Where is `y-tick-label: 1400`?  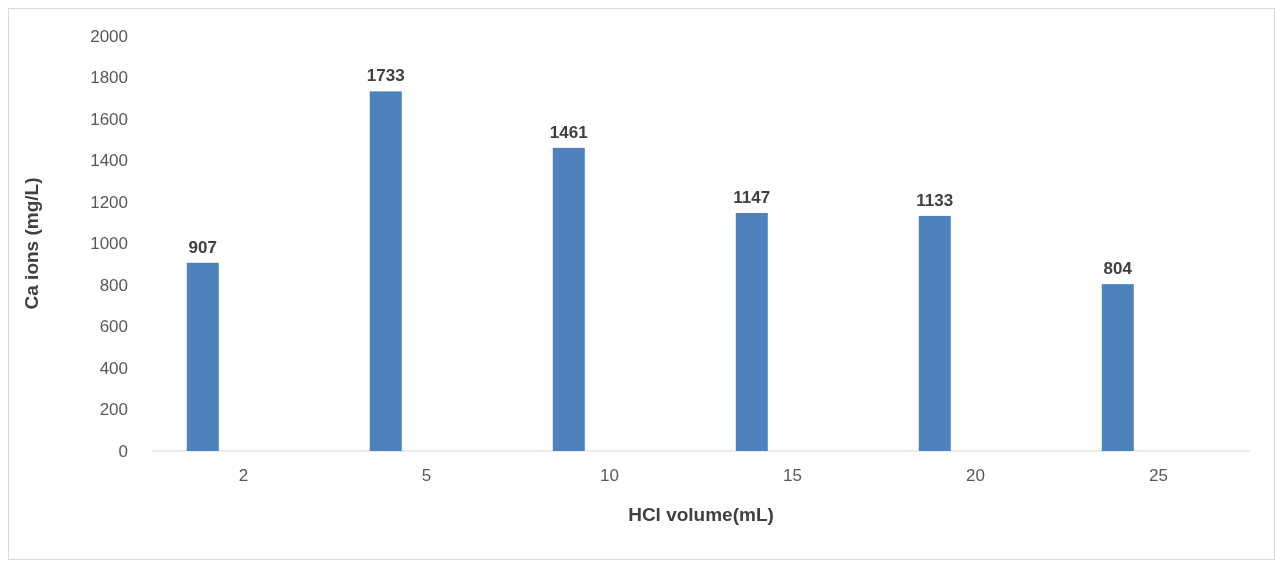
y-tick-label: 1400 is located at coordinates (109, 161).